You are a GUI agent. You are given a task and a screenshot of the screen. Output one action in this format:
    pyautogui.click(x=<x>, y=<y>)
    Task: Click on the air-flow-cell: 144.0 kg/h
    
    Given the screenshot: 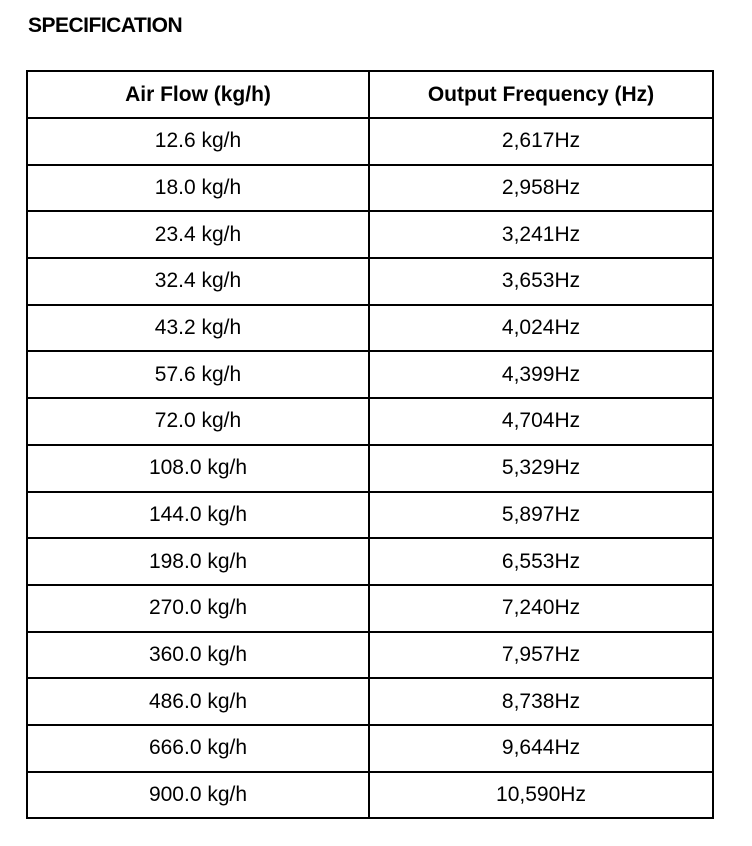 What is the action you would take?
    pyautogui.click(x=198, y=515)
    